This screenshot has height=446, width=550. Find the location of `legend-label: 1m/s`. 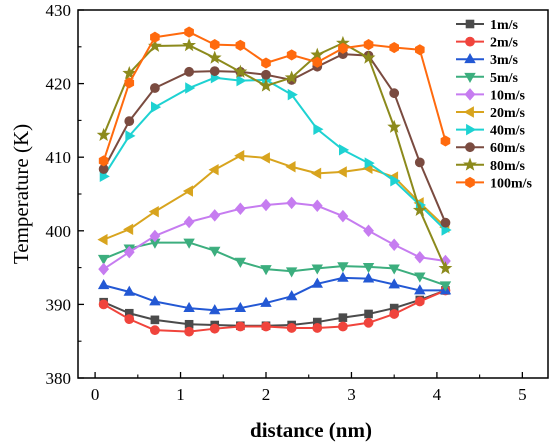

legend-label: 1m/s is located at coordinates (504, 25).